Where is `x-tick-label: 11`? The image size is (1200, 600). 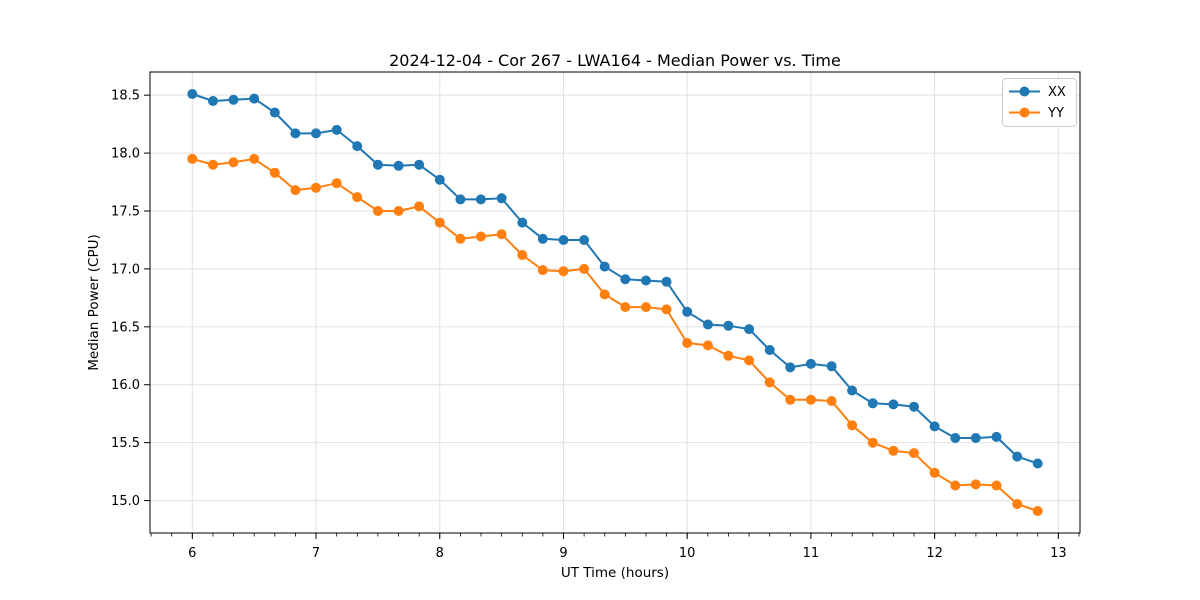 x-tick-label: 11 is located at coordinates (811, 553).